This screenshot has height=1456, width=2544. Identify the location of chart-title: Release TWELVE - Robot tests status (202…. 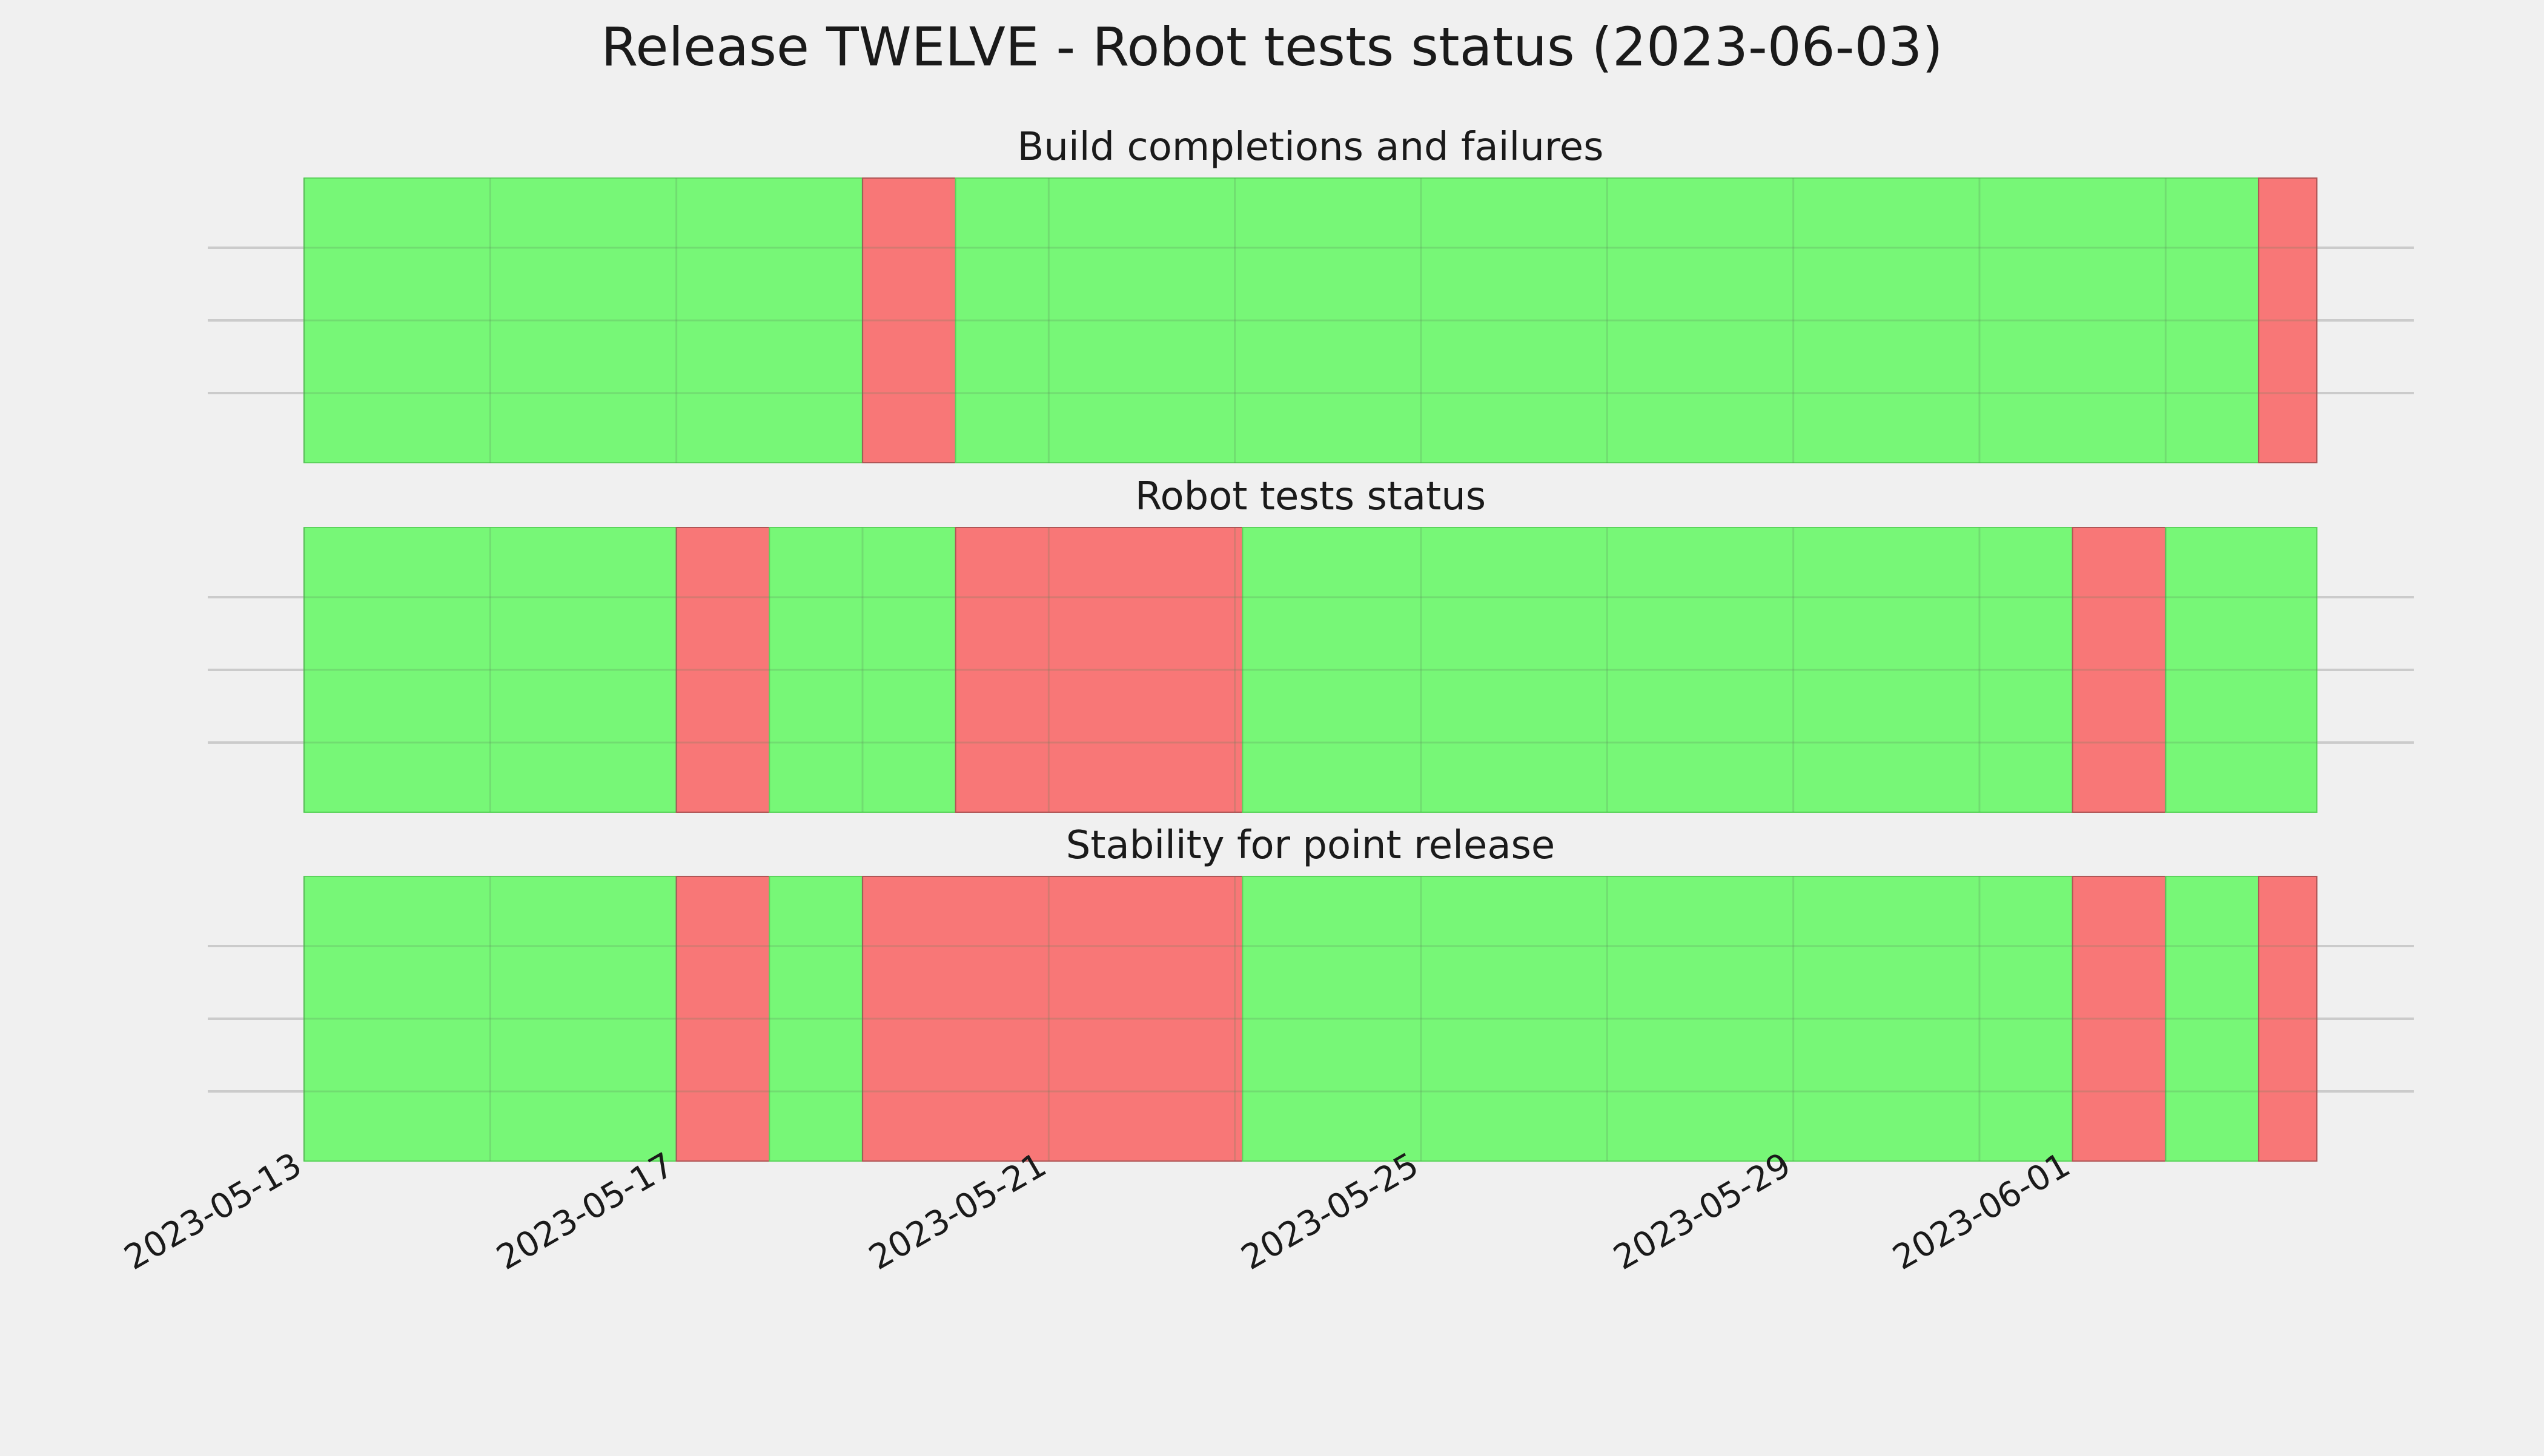
(1272, 47).